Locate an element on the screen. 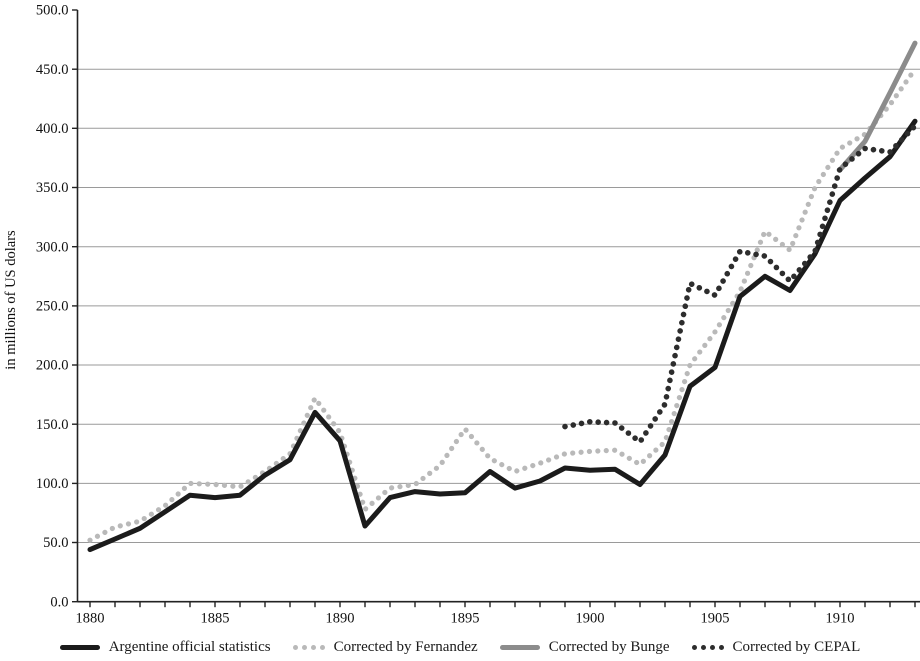 The image size is (920, 661). legend-item-cepal: Corrected by CEPAL is located at coordinates (776, 647).